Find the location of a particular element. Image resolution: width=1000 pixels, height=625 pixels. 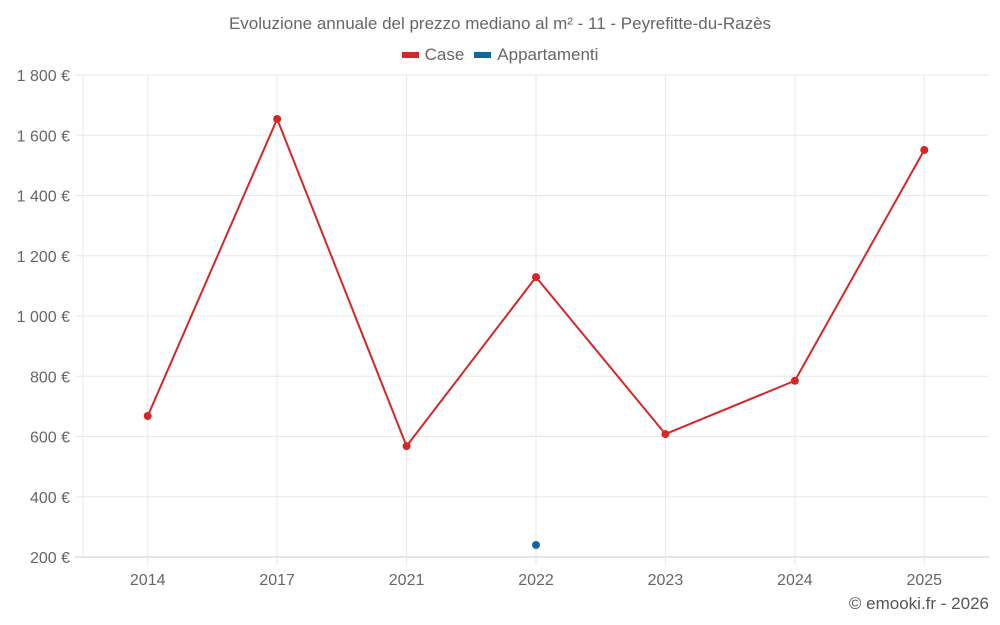

y-tick-label: 1 000 € is located at coordinates (43, 317).